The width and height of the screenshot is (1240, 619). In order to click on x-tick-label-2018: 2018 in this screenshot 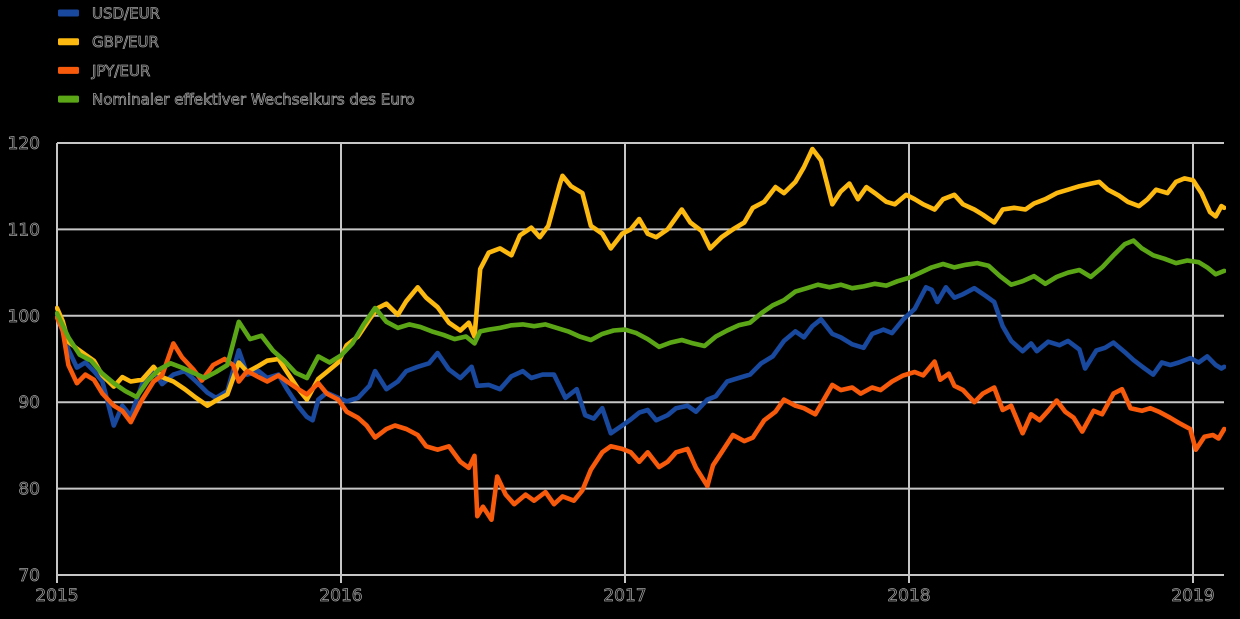, I will do `click(908, 596)`.